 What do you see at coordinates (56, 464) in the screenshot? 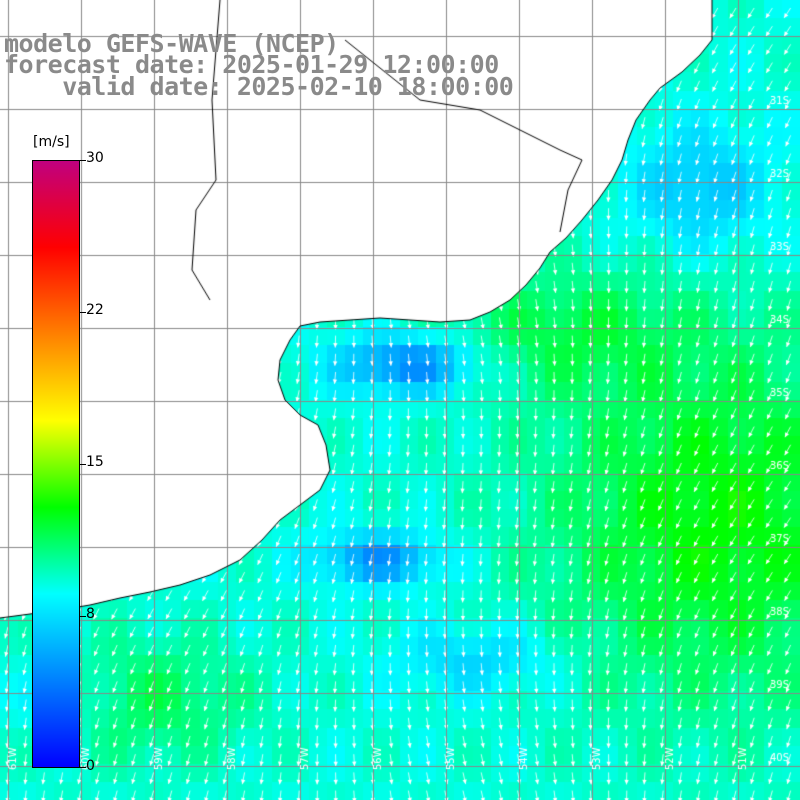
I see `colorbar` at bounding box center [56, 464].